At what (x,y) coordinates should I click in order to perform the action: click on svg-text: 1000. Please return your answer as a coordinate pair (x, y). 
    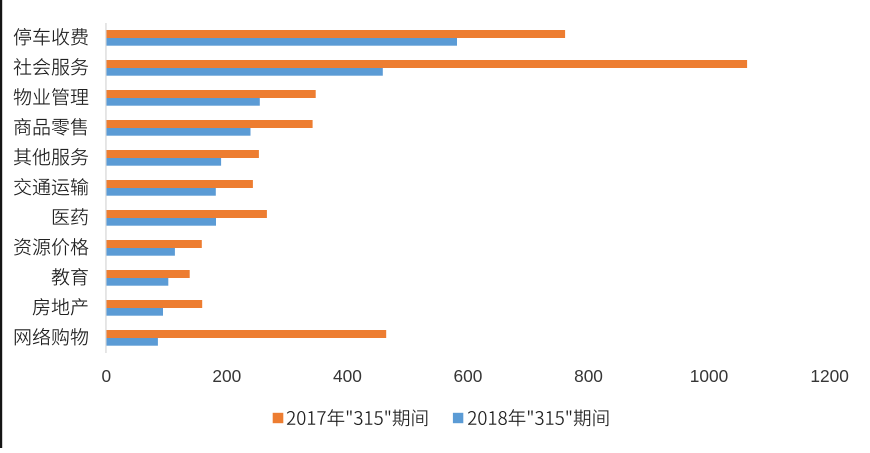
    Looking at the image, I should click on (709, 376).